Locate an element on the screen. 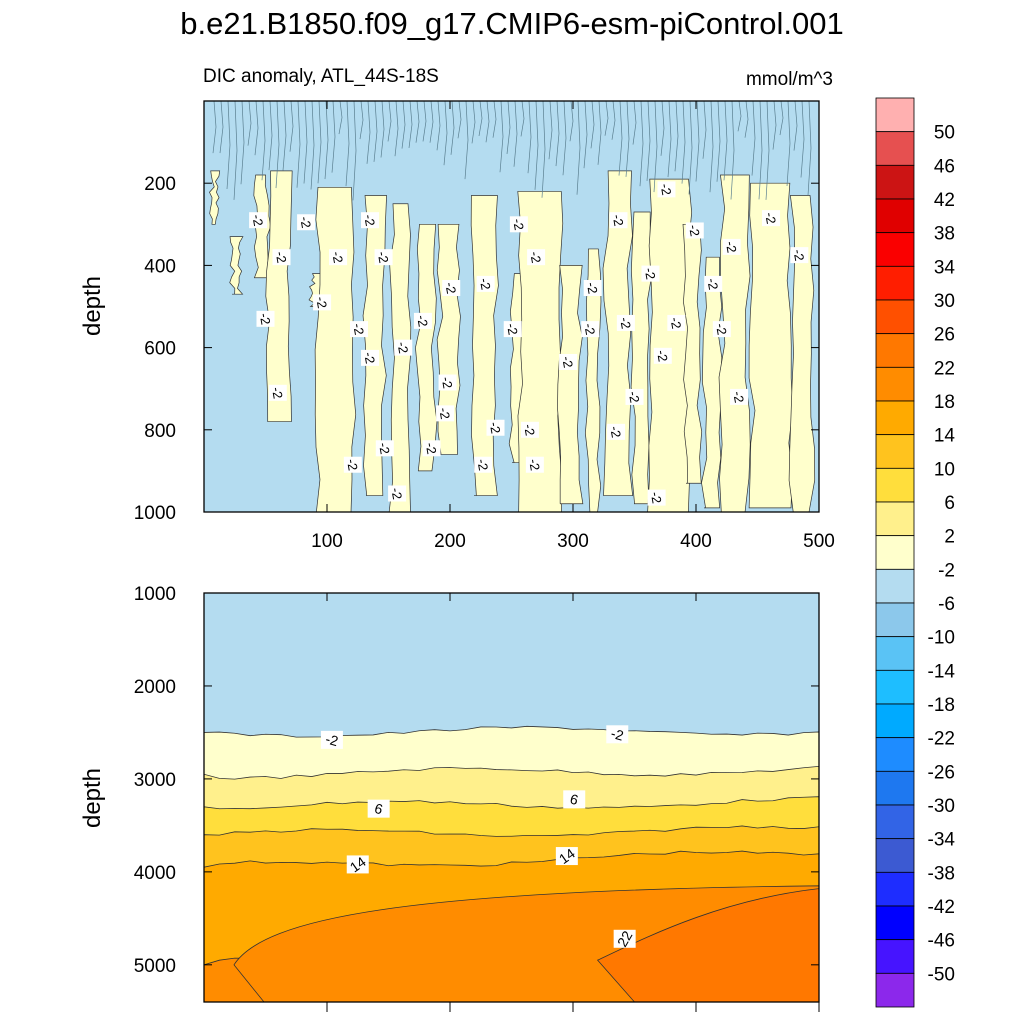  colorbar-label: -2 is located at coordinates (946, 570).